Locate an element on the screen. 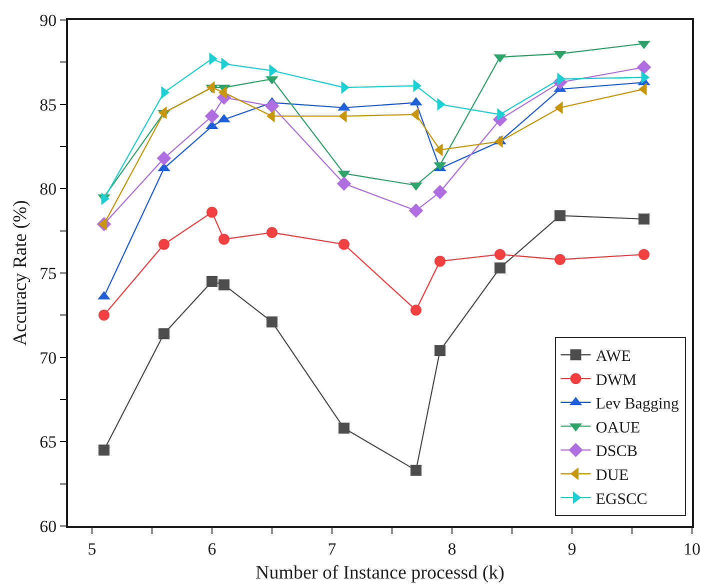 Image resolution: width=710 pixels, height=588 pixels. y-tick-label: 85 is located at coordinates (48, 104).